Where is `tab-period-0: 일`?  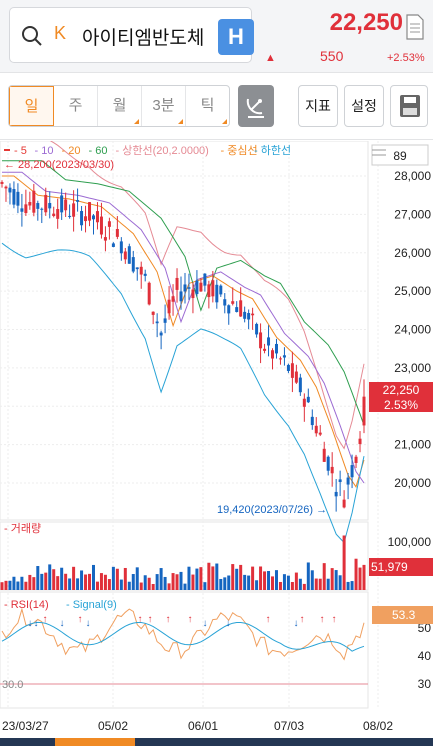 tab-period-0: 일 is located at coordinates (31, 106).